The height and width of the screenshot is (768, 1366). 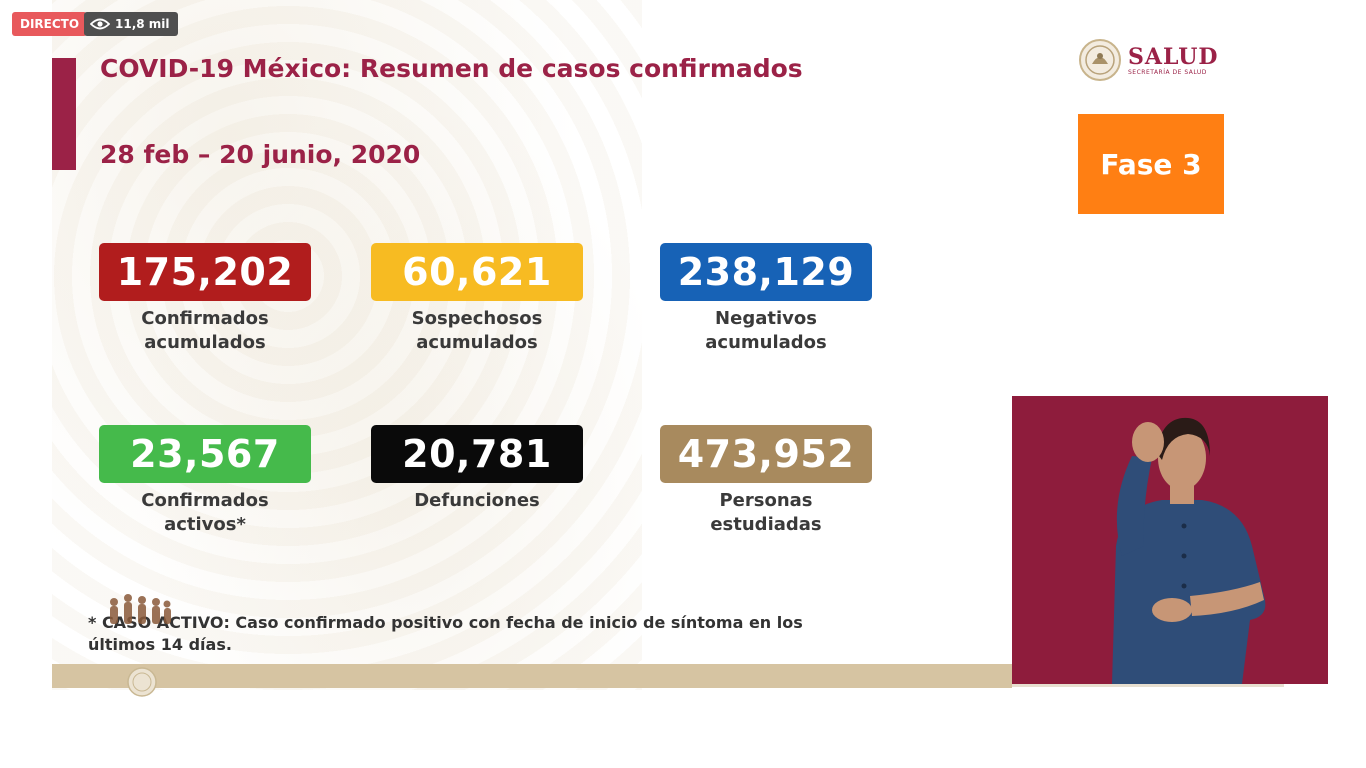 I want to click on stat-confirmados-activos: 23,567 Confirmados activos*, so click(x=205, y=481).